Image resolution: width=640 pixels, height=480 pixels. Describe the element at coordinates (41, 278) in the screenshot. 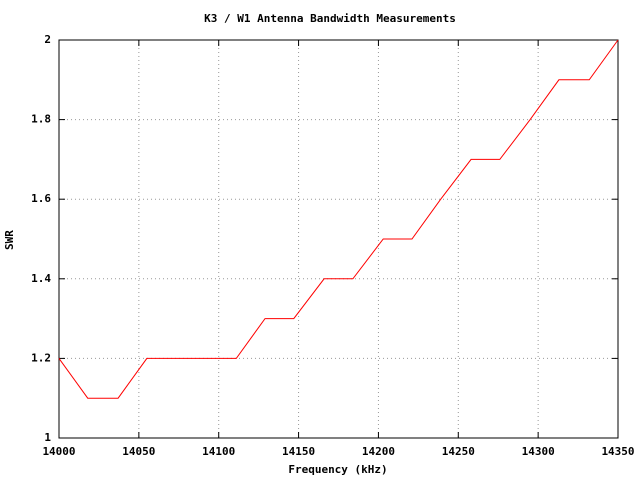

I see `y-tick-label: 1.4` at that location.